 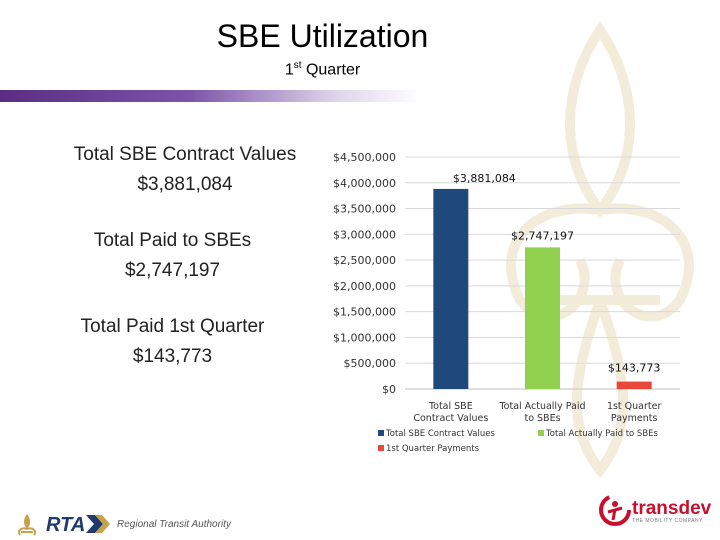 I want to click on category-label: to SBEs, so click(x=542, y=418).